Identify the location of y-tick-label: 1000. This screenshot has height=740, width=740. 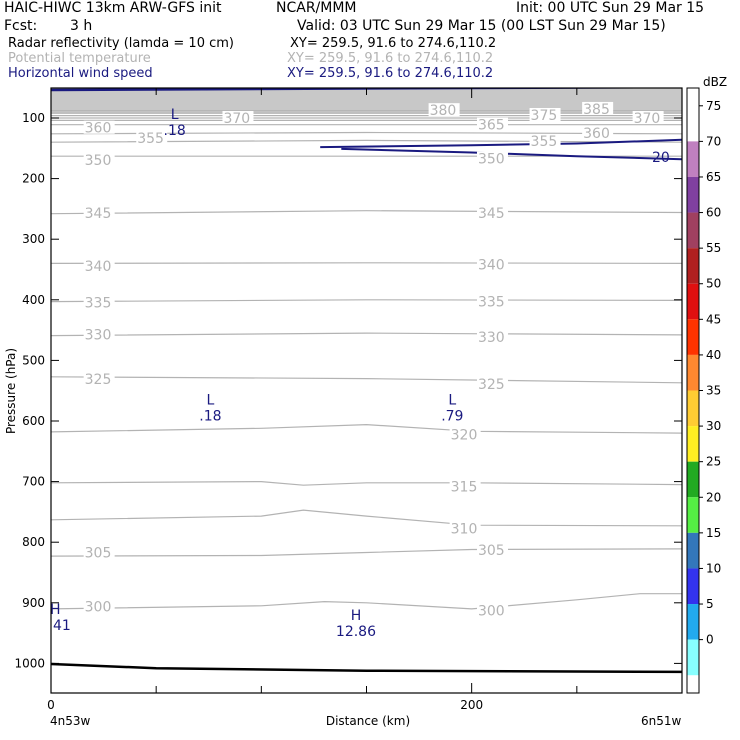
(29, 663).